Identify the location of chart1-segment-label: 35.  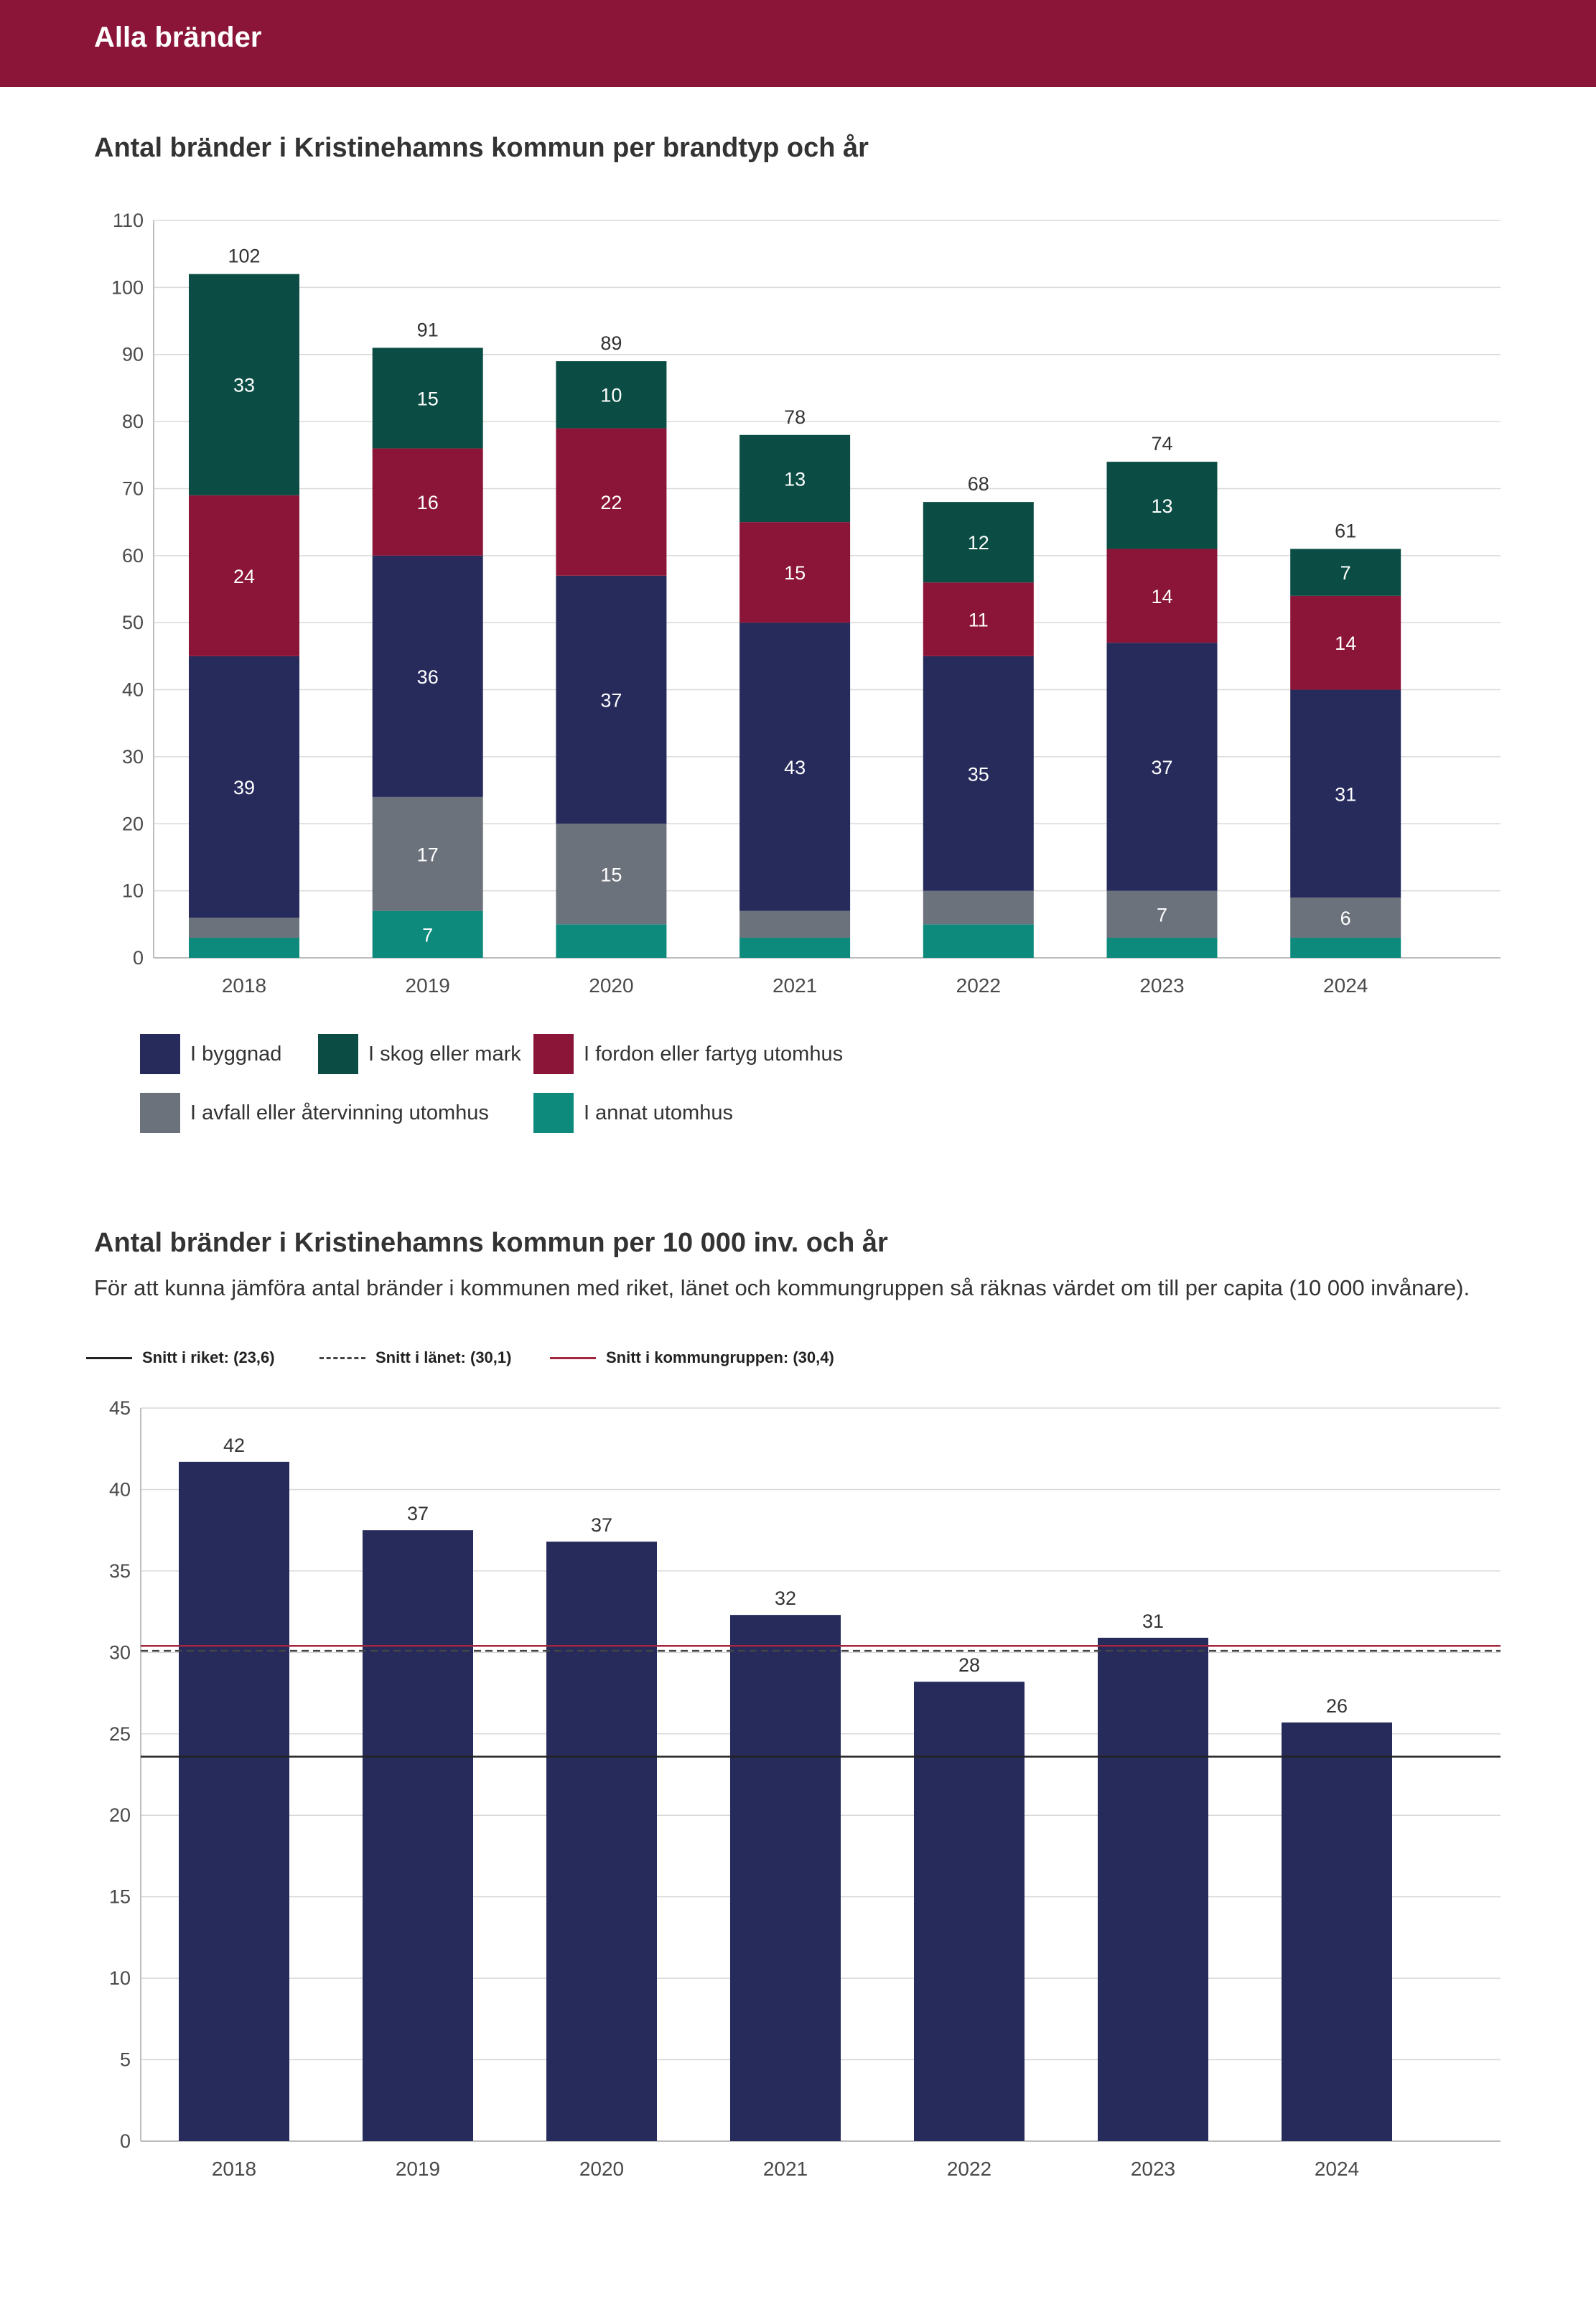
(978, 774).